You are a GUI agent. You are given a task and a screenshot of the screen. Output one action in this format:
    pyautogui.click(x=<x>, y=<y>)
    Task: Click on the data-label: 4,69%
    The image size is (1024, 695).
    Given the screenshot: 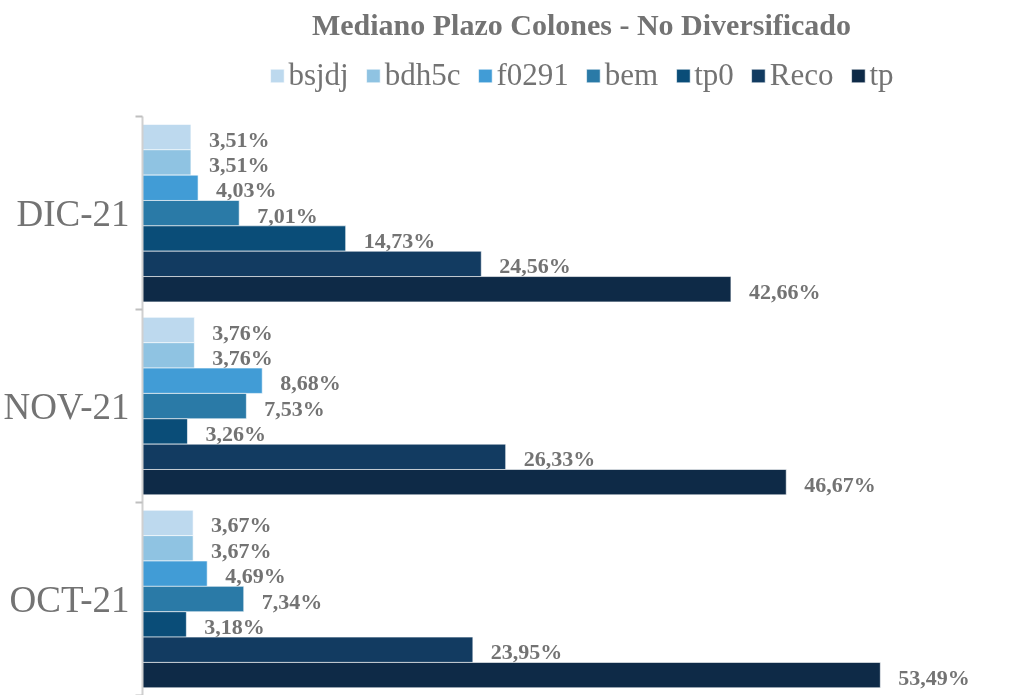 What is the action you would take?
    pyautogui.click(x=255, y=576)
    